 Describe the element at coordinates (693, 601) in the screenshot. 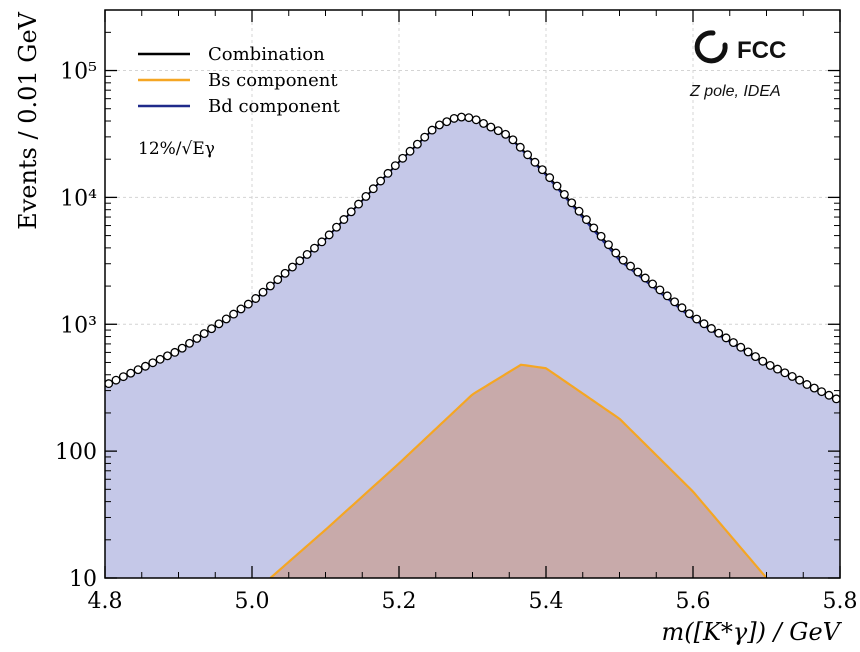

I see `x-tick-label: 5.6` at that location.